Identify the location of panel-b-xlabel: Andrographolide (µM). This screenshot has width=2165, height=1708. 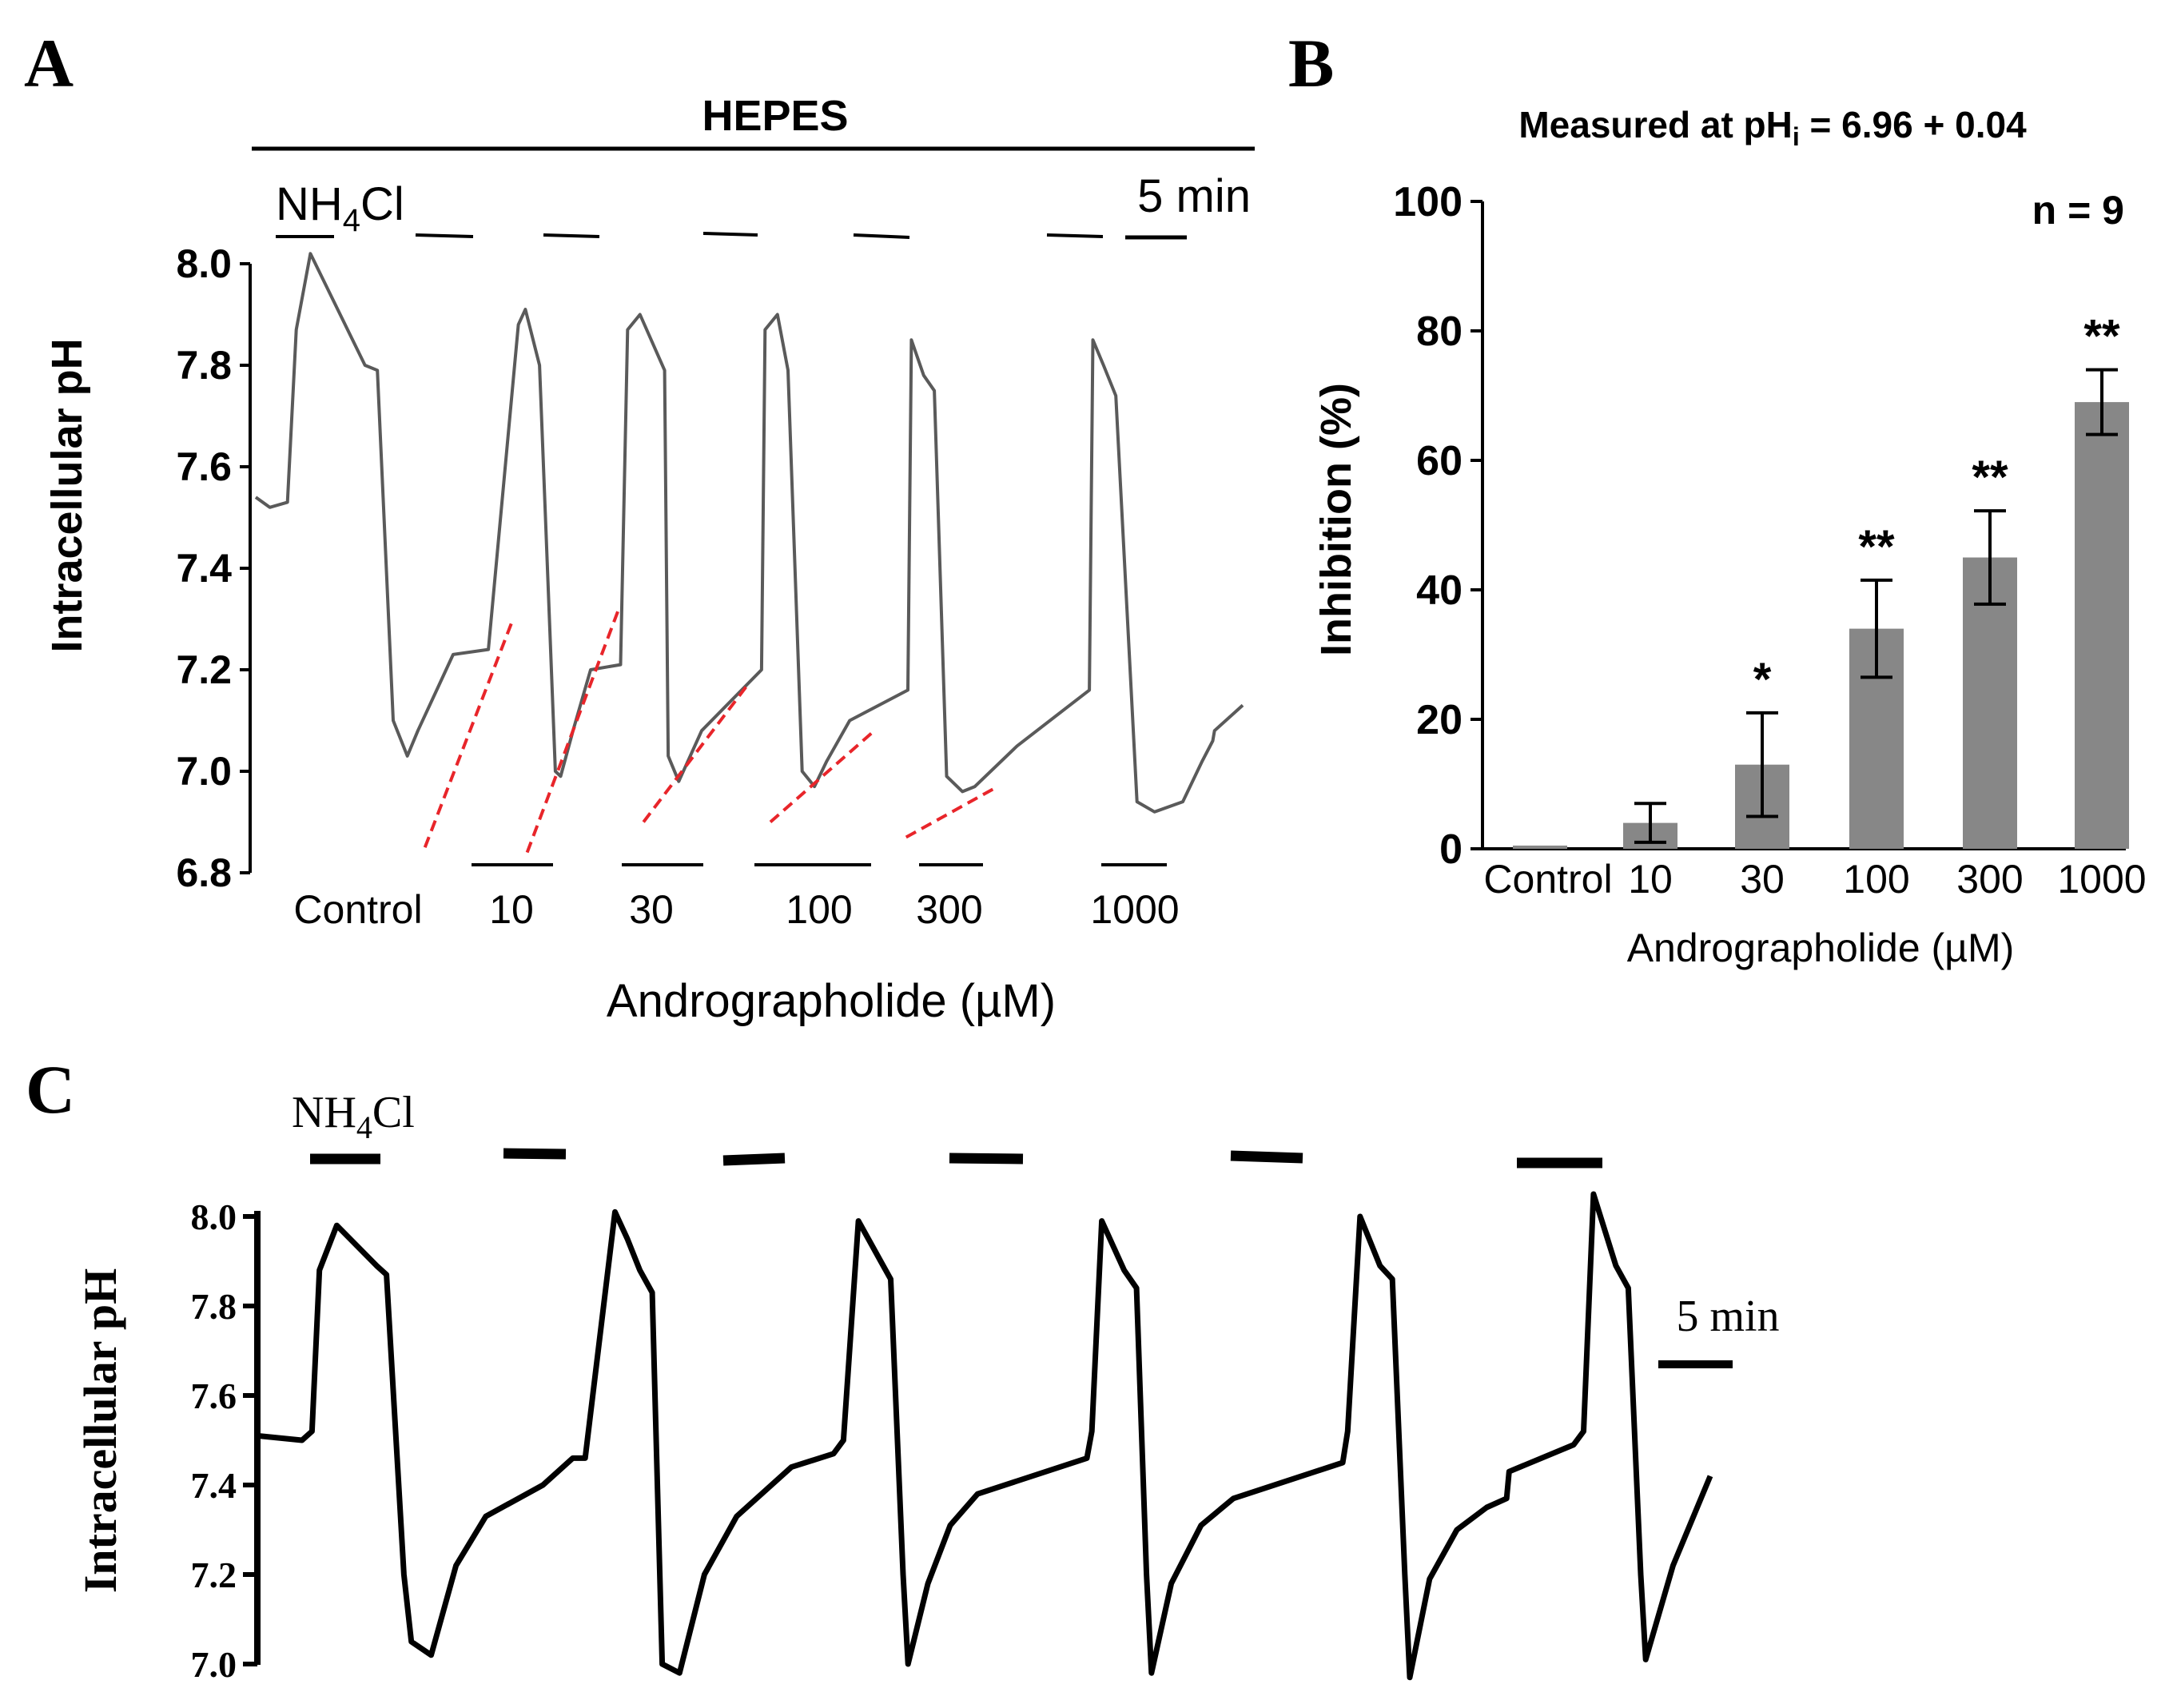
(1821, 948).